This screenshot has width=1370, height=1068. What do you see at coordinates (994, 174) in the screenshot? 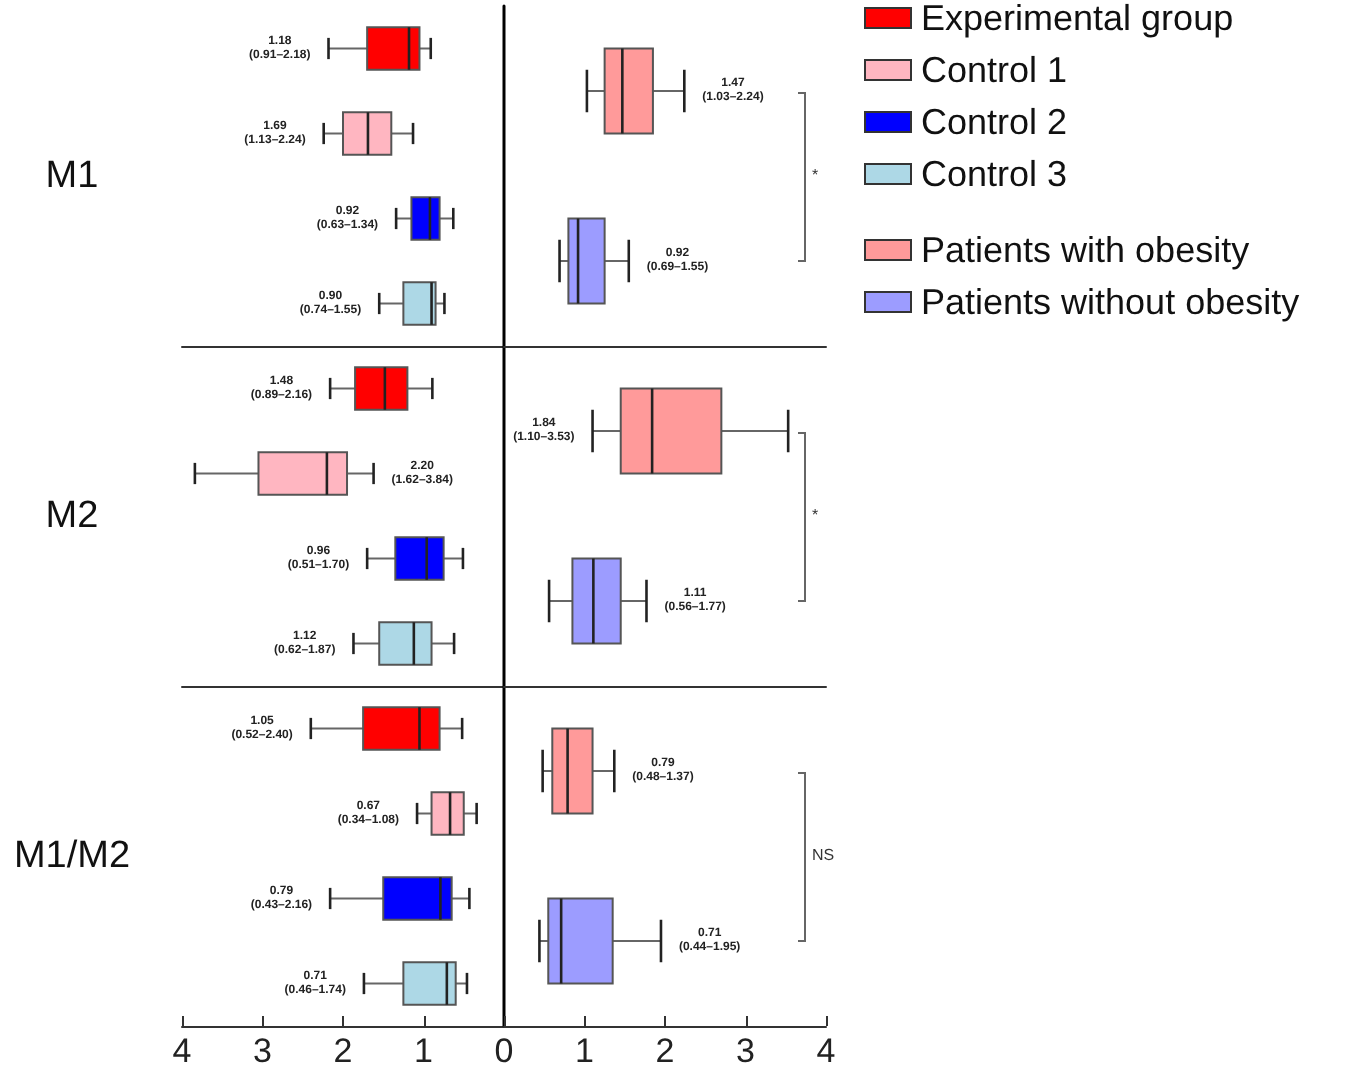
I see `legend-label: Control 3` at bounding box center [994, 174].